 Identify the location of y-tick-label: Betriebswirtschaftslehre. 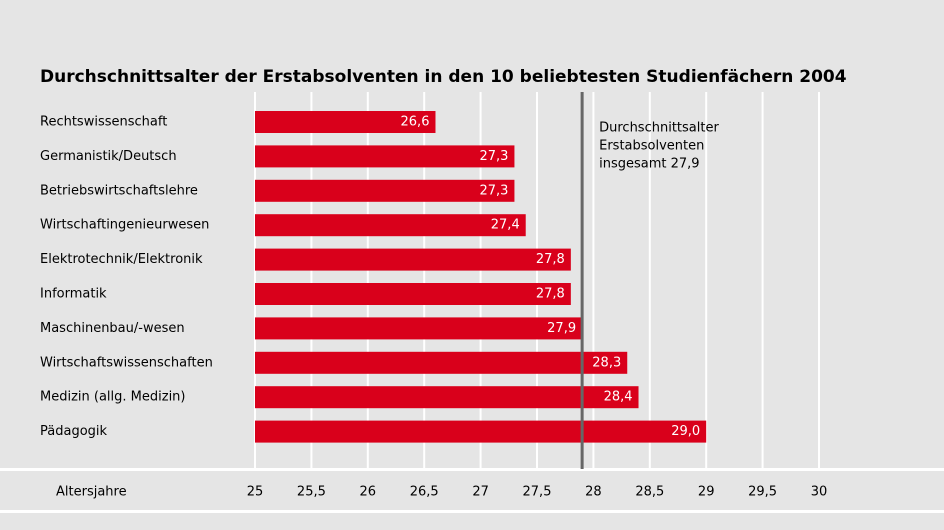
(119, 190).